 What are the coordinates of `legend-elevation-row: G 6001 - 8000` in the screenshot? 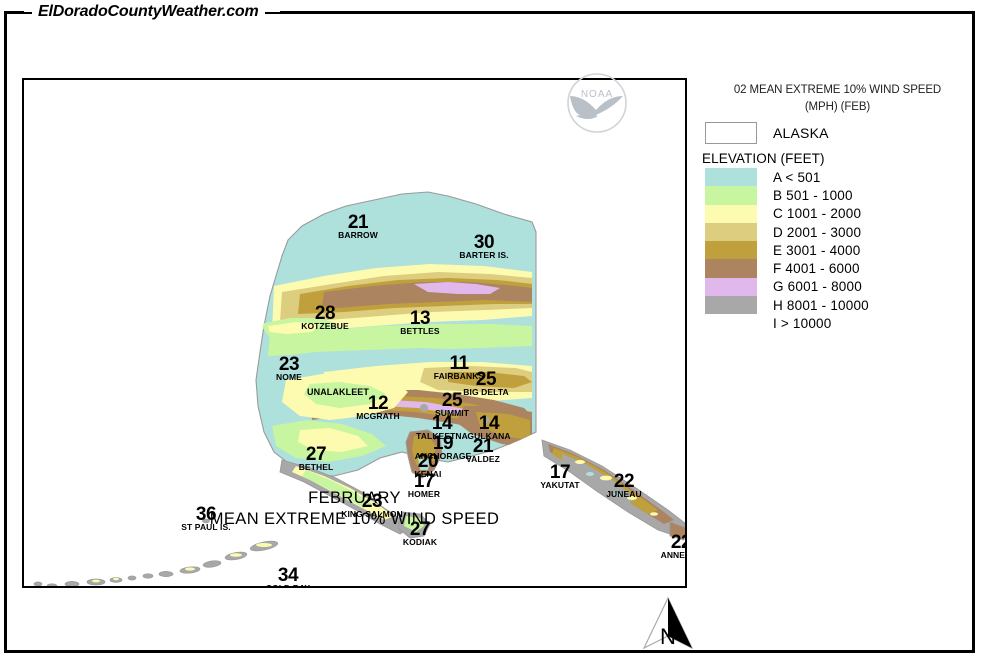 It's located at (837, 287).